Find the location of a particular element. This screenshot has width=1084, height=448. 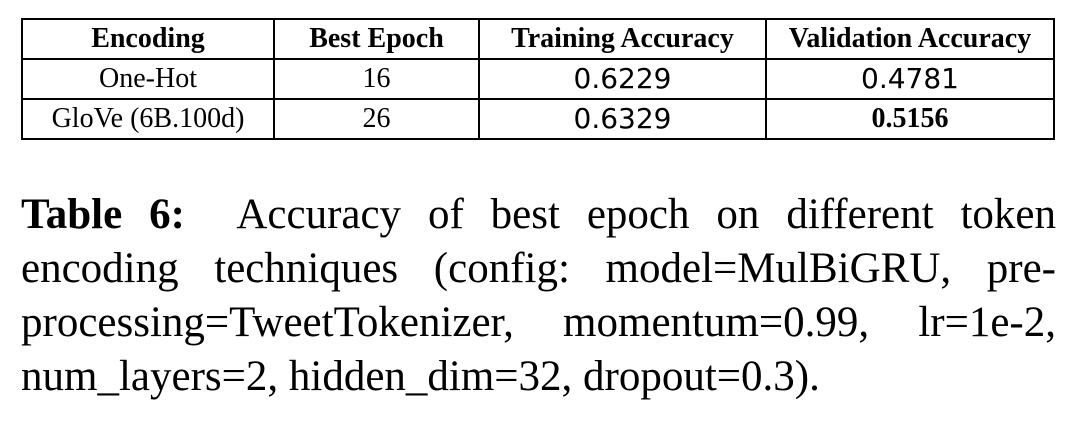

header-encoding: Encoding is located at coordinates (148, 39).